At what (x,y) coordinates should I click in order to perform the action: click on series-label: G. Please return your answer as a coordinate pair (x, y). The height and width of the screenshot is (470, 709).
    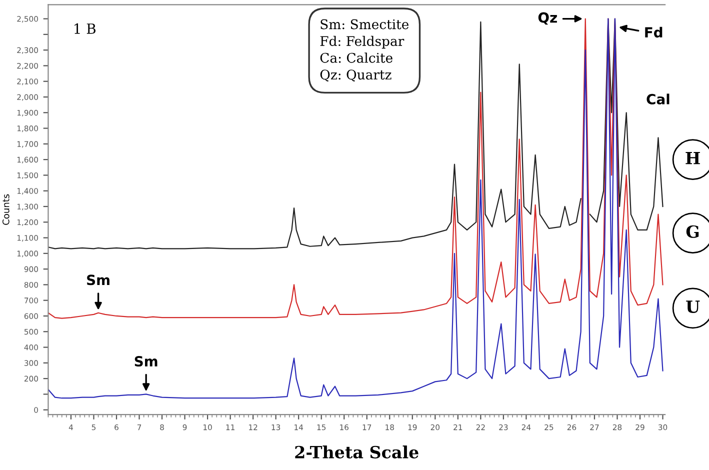
    Looking at the image, I should click on (692, 231).